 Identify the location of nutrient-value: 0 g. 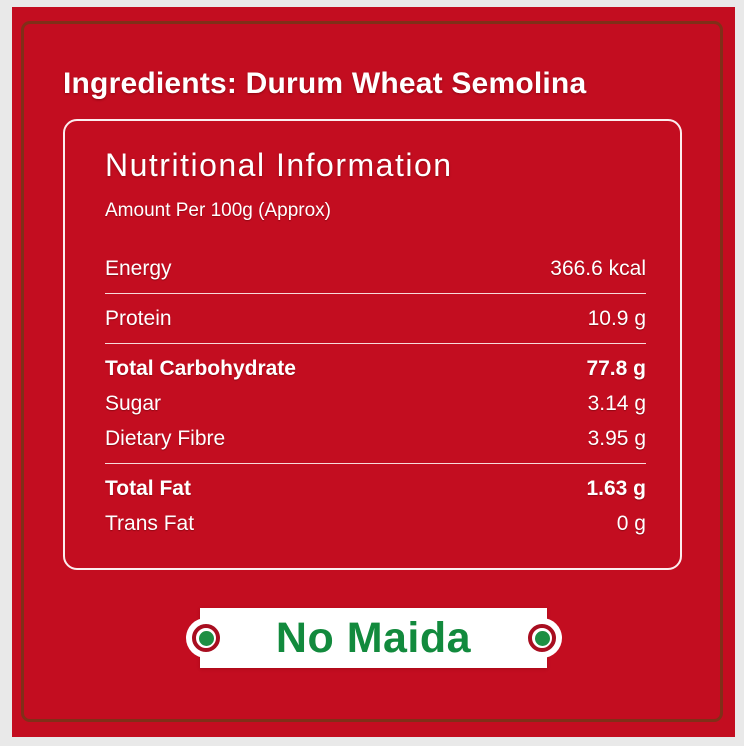
(631, 523).